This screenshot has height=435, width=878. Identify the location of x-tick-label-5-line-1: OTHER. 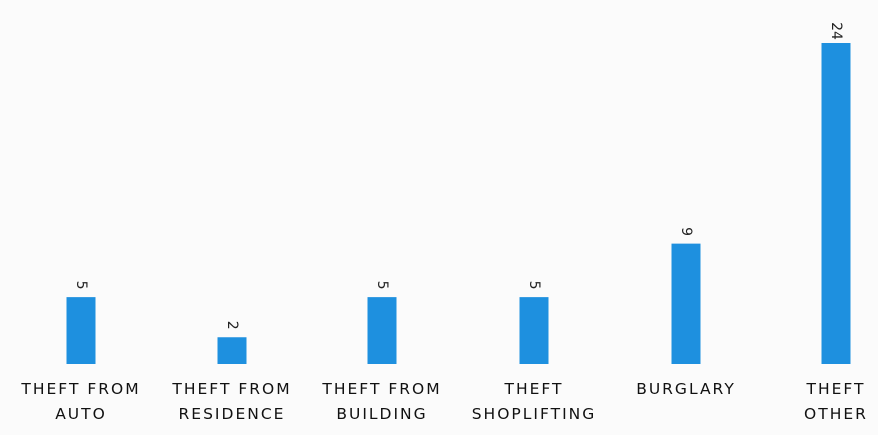
(836, 414).